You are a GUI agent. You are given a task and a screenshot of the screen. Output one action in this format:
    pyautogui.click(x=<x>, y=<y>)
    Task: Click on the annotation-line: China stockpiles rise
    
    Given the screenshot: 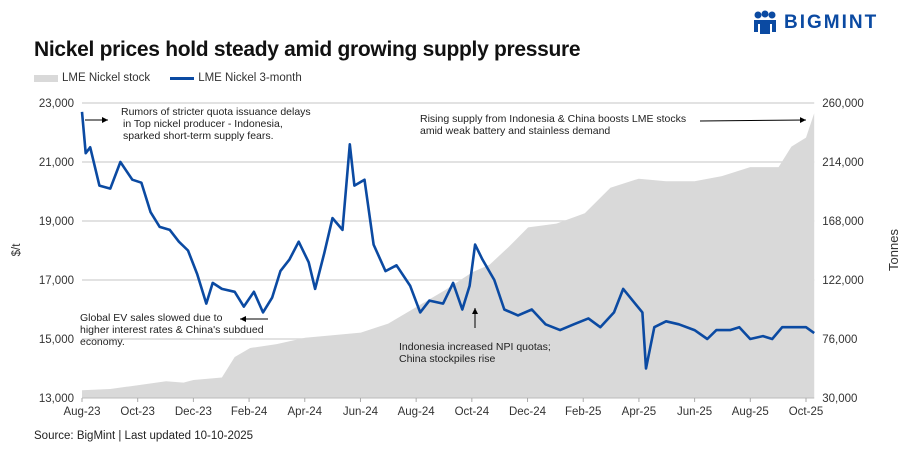 What is the action you would take?
    pyautogui.click(x=447, y=359)
    